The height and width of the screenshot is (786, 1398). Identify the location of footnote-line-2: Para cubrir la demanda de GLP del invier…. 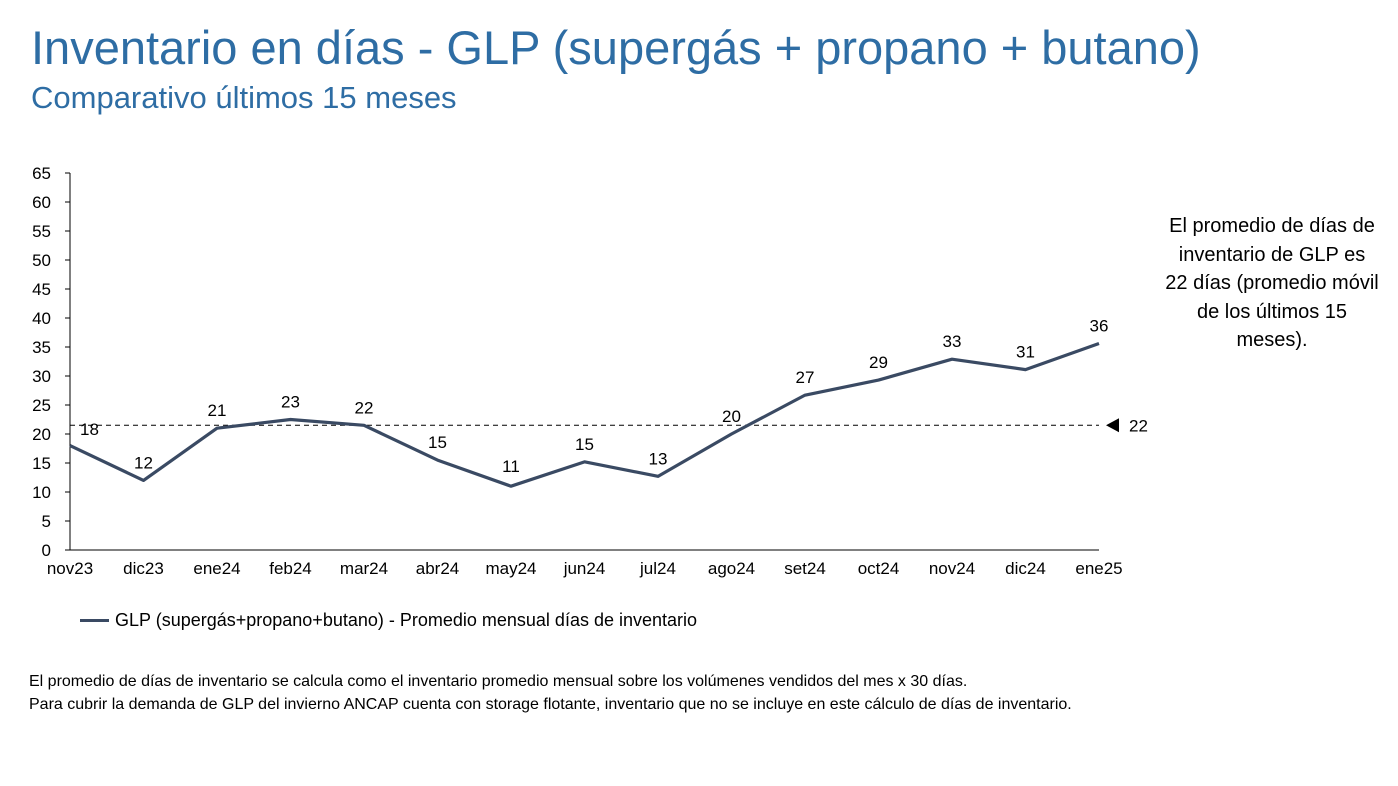
(550, 704).